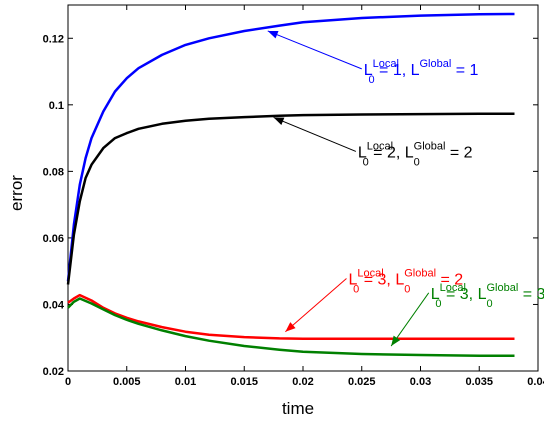  What do you see at coordinates (405, 282) in the screenshot?
I see `annotation-label-3: LLocal 0 = 3, L0Global = 2` at bounding box center [405, 282].